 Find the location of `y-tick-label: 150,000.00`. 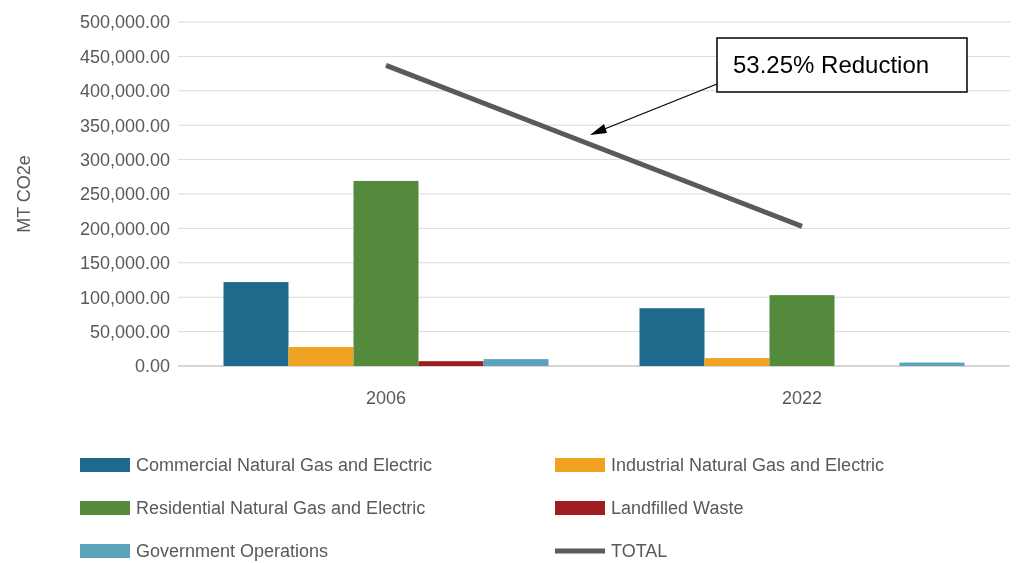

y-tick-label: 150,000.00 is located at coordinates (124, 263).